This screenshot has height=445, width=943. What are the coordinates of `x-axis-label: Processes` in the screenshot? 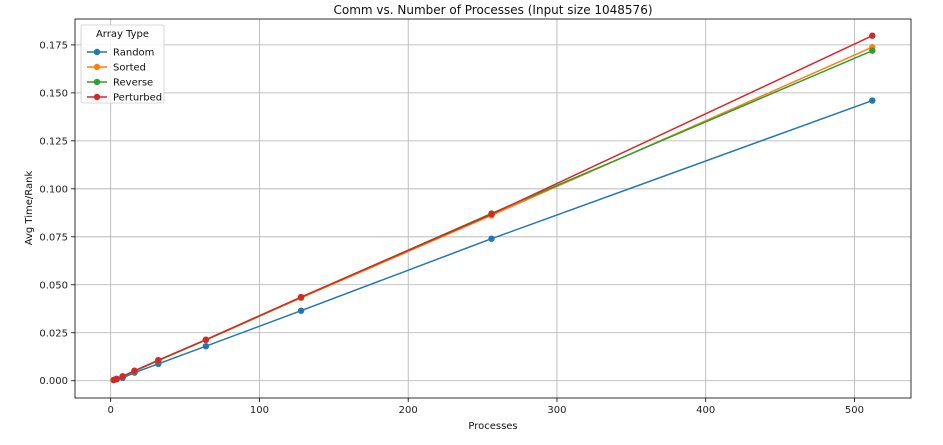 It's located at (492, 426).